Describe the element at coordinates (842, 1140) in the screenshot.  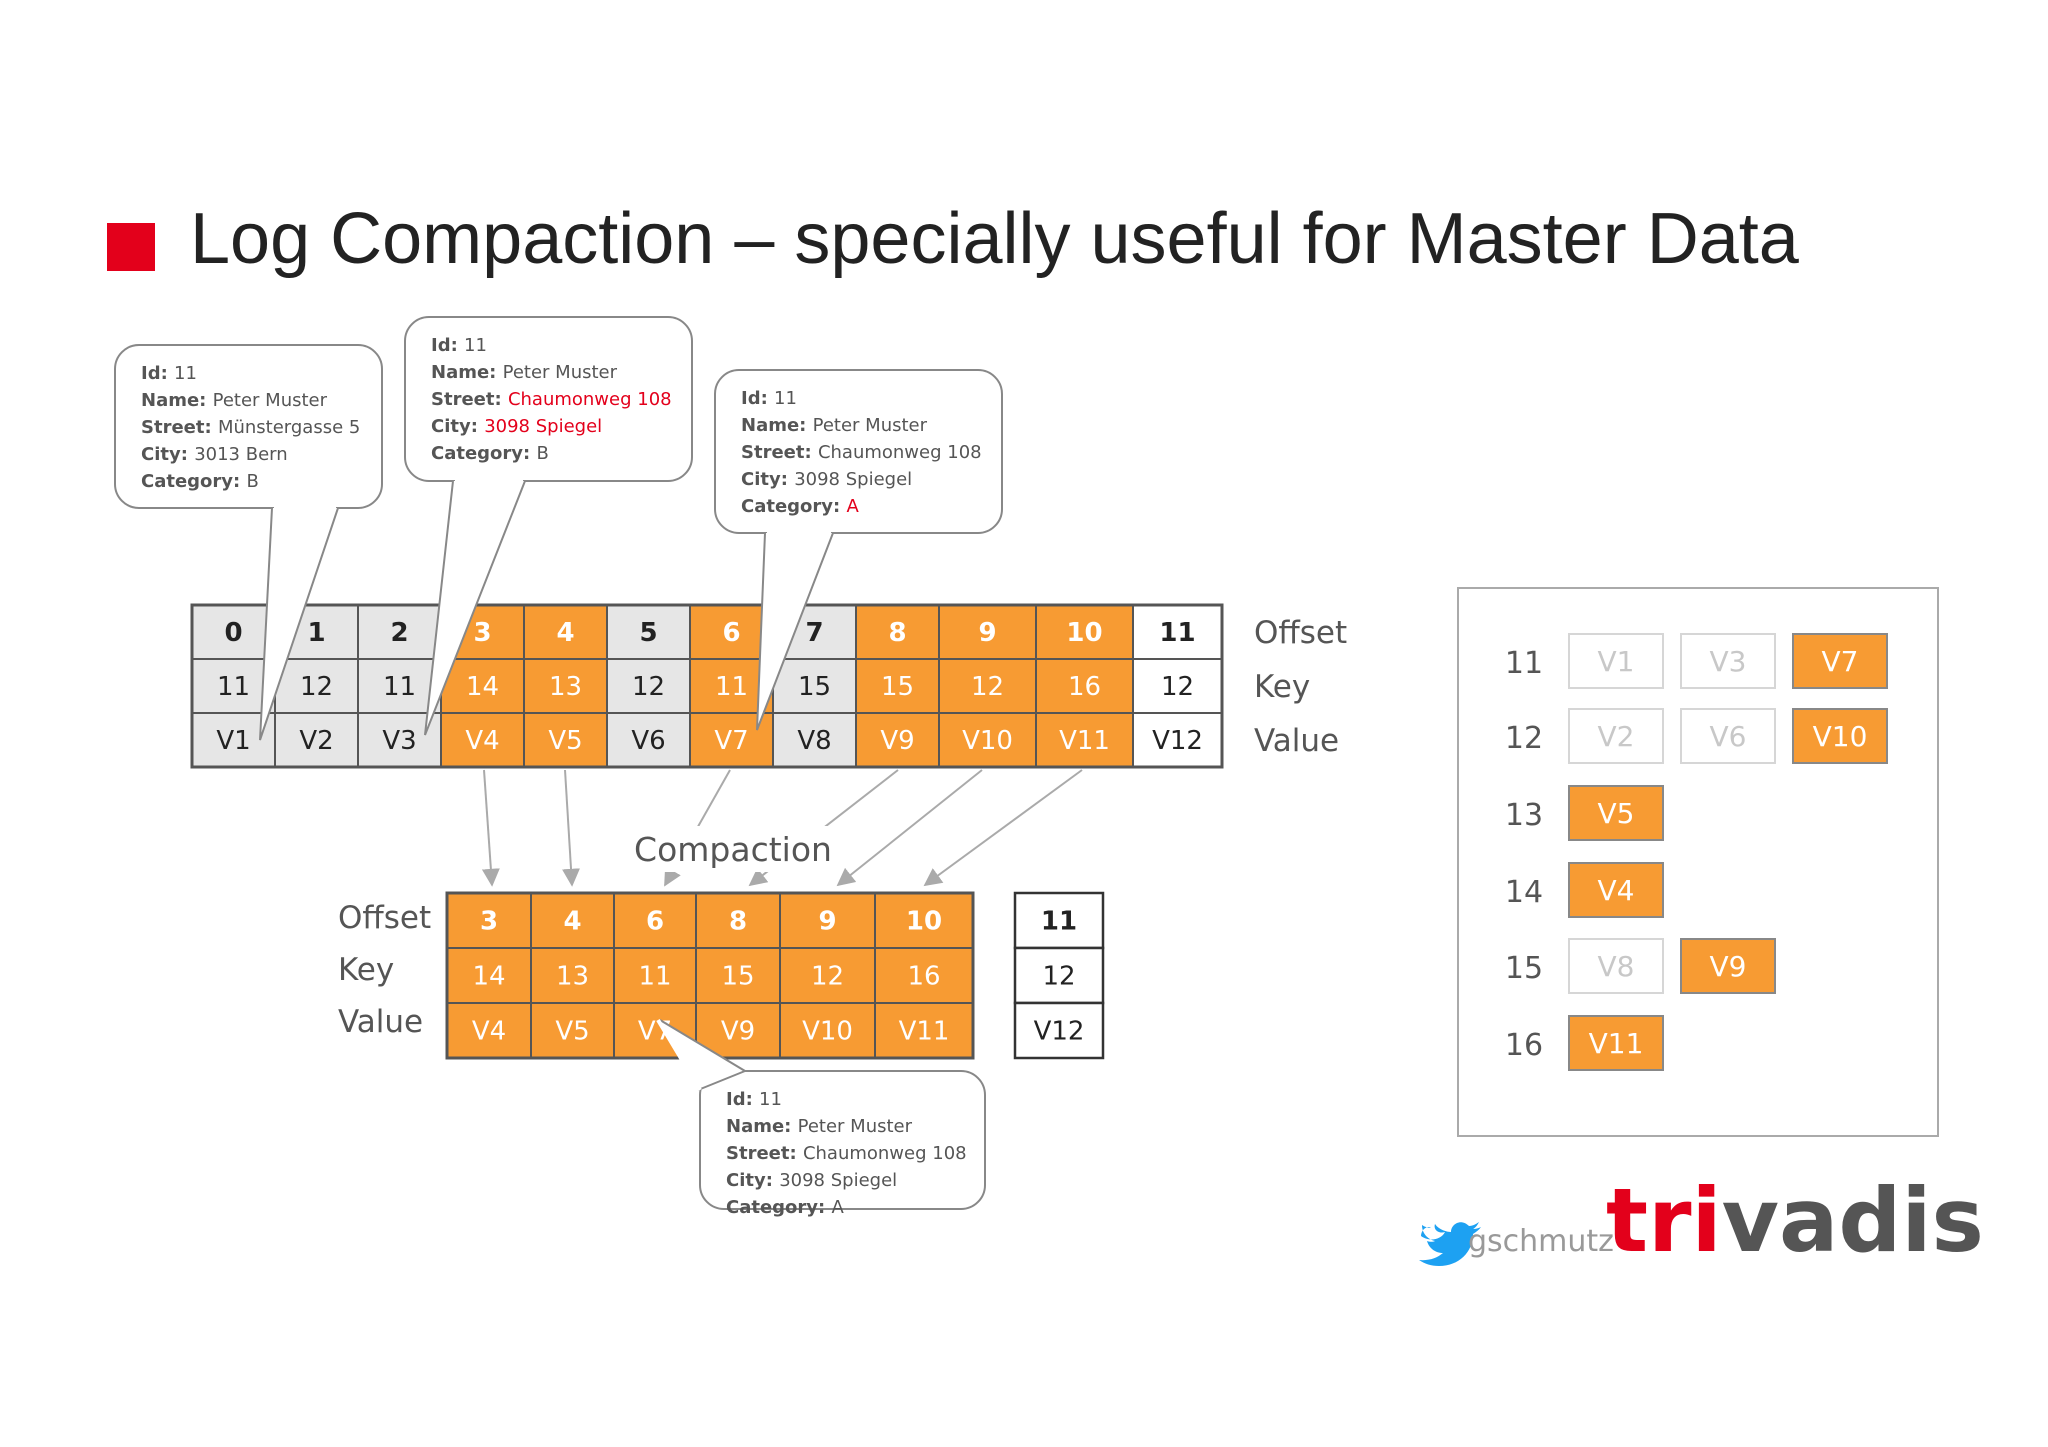
I see `callout-box` at that location.